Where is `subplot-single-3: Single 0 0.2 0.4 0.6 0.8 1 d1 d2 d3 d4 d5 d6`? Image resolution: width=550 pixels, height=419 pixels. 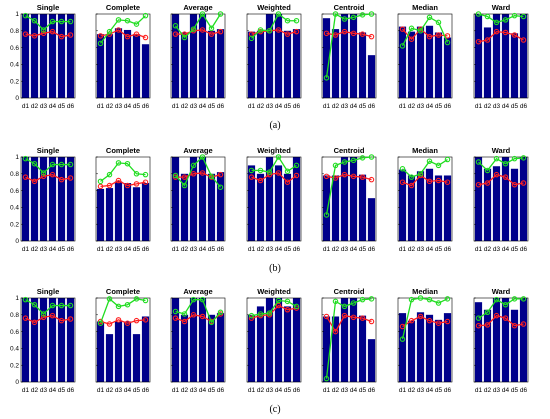
subplot-single-3: Single 0 0.2 0.4 0.6 0.8 1 d1 d2 d3 d4 d5 d6 is located at coordinates (43, 340).